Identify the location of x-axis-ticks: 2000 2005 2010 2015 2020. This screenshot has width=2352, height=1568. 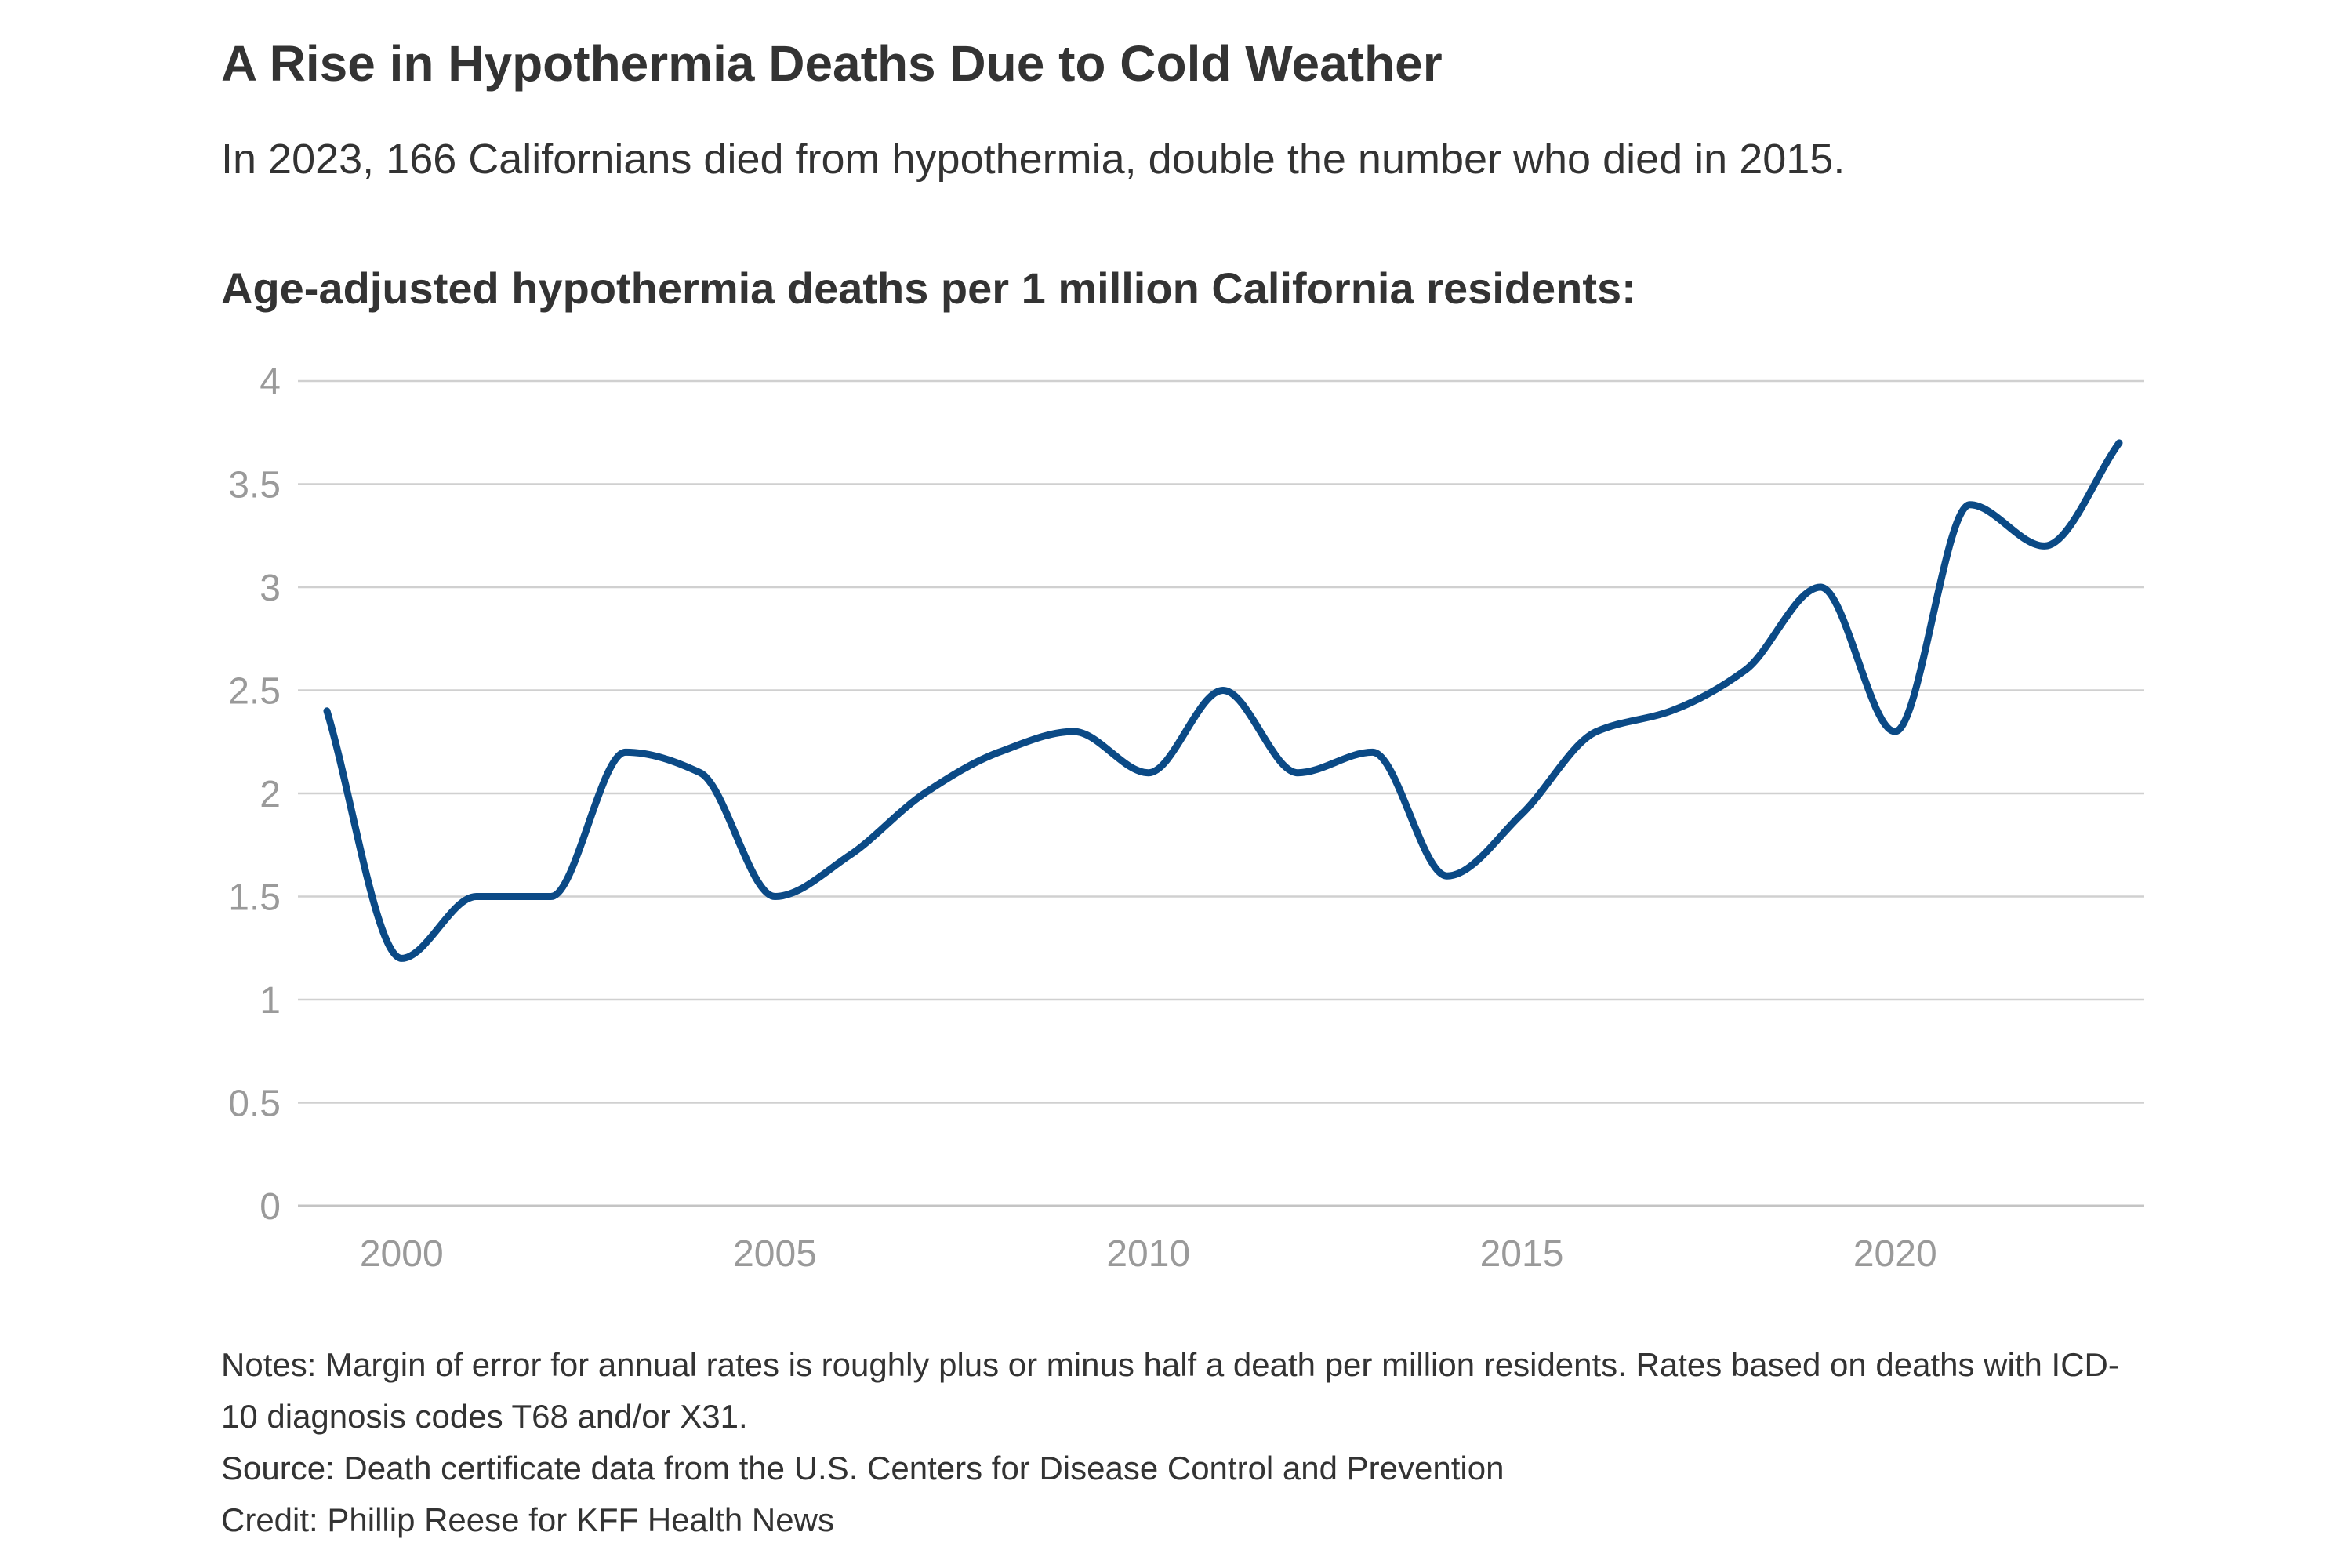
(1148, 1254).